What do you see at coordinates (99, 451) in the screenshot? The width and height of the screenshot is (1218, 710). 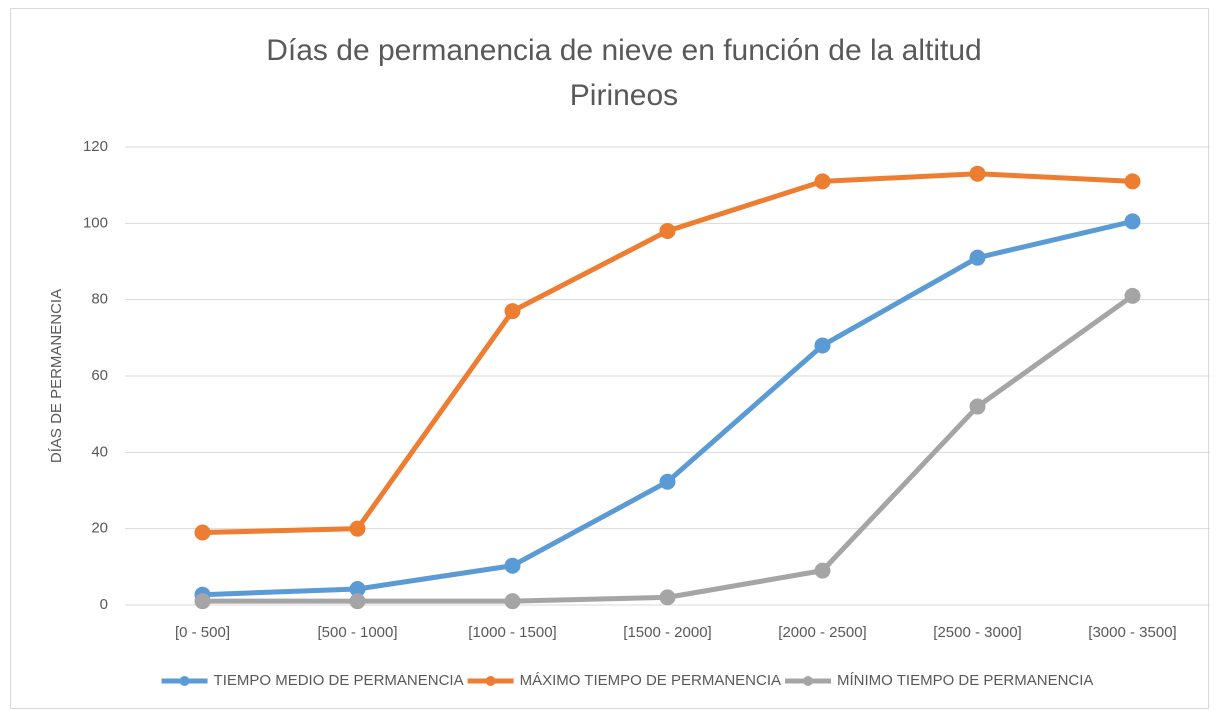 I see `y-tick-label: 40` at bounding box center [99, 451].